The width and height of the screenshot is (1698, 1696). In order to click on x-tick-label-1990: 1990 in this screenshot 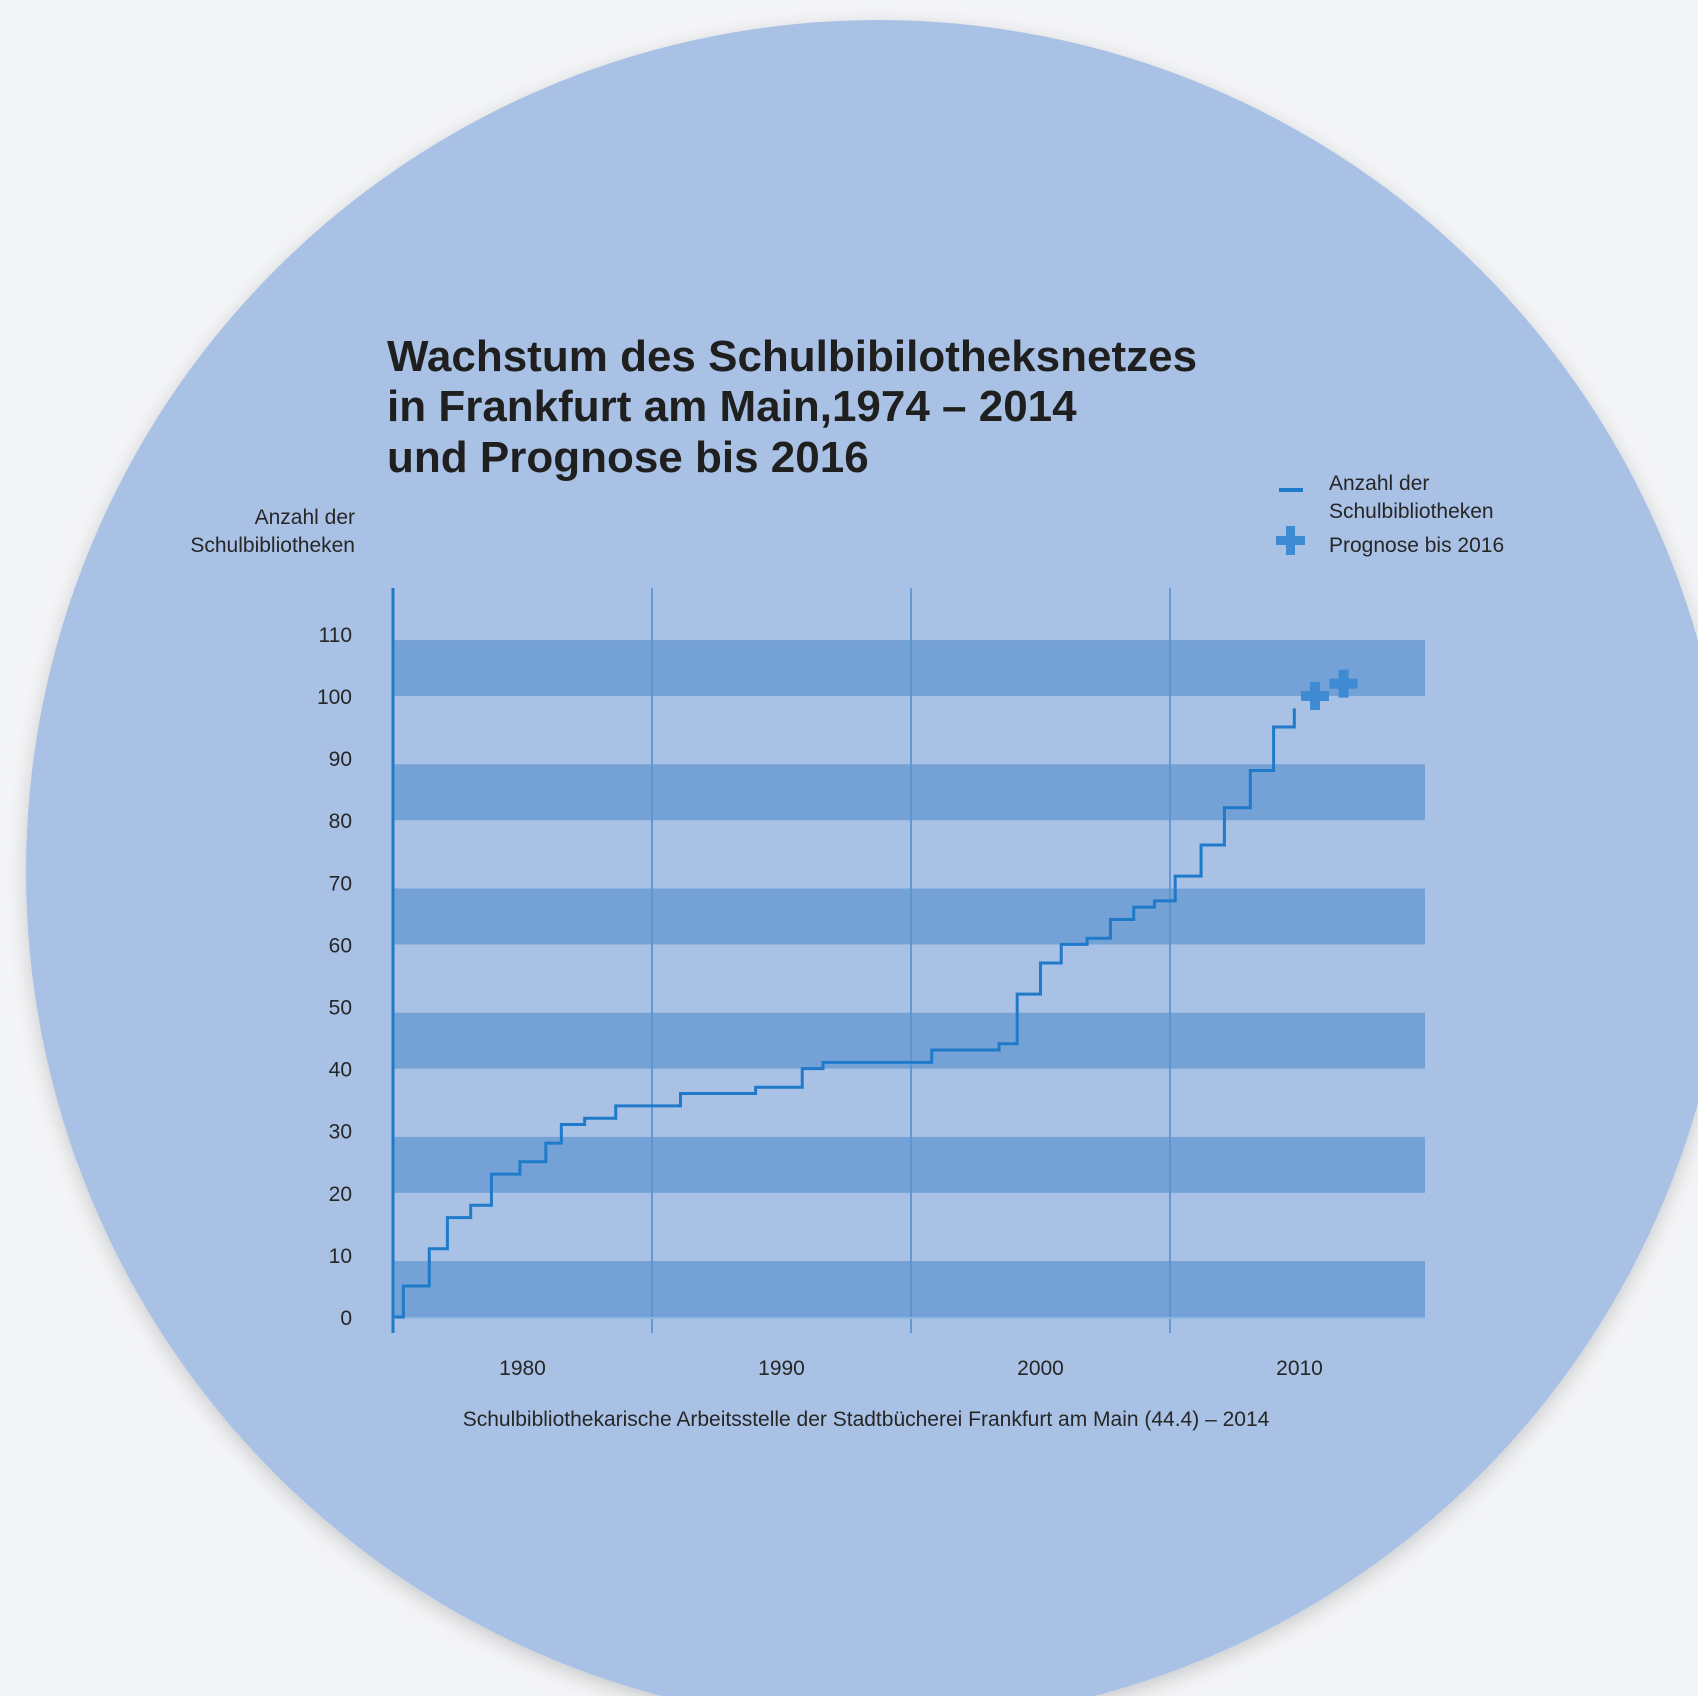, I will do `click(781, 1368)`.